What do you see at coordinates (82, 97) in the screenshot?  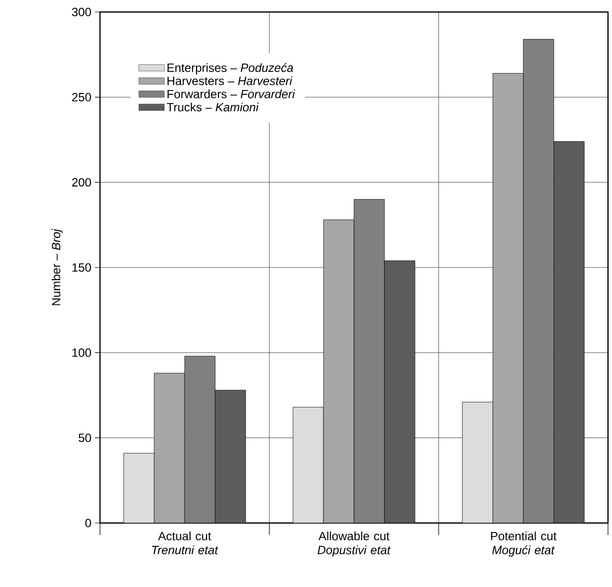 I see `y-tick-label: 250` at bounding box center [82, 97].